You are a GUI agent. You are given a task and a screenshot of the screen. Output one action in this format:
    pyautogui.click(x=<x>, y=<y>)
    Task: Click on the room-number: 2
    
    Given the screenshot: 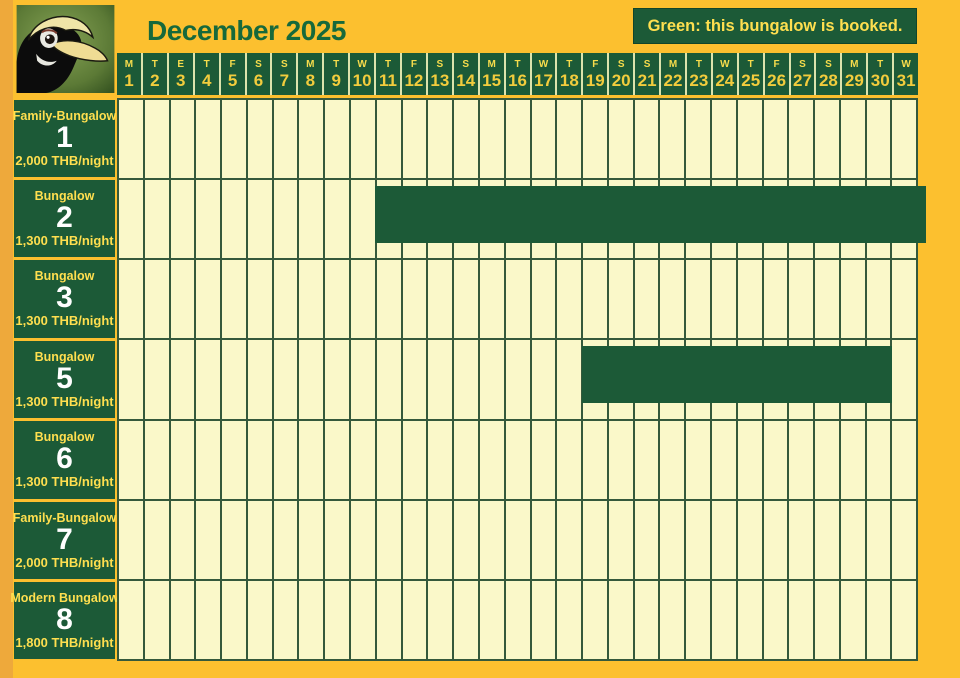 What is the action you would take?
    pyautogui.click(x=64, y=217)
    